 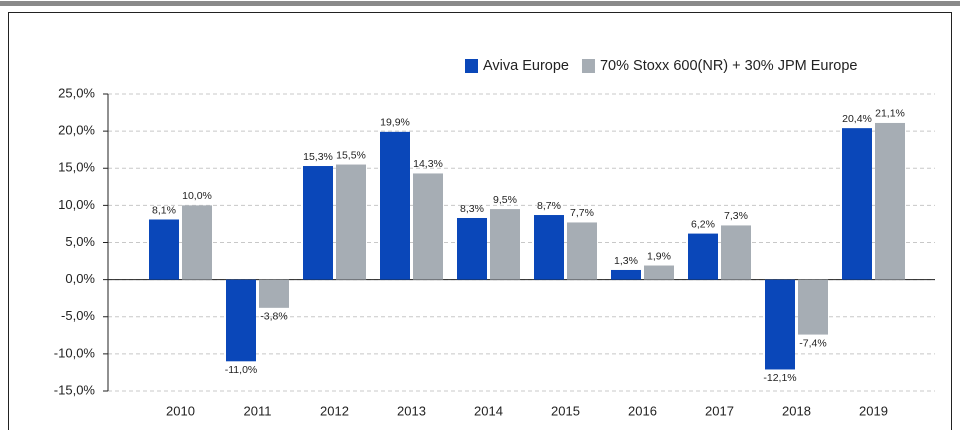 What do you see at coordinates (76, 92) in the screenshot?
I see `y-tick-label: 25,0%` at bounding box center [76, 92].